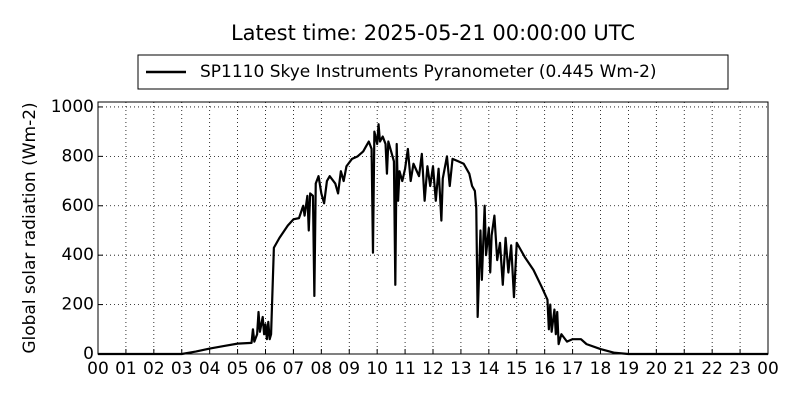  Describe the element at coordinates (78, 255) in the screenshot. I see `y-tick-label: 400` at that location.